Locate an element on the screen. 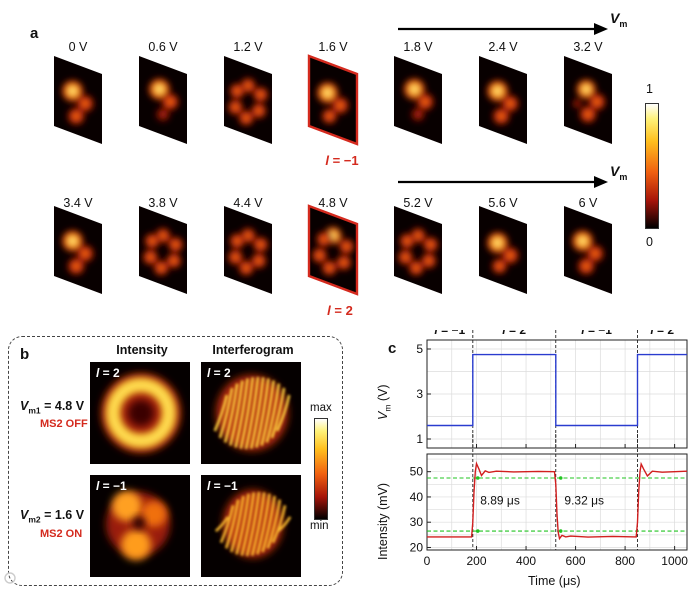 This screenshot has height=594, width=693. y-tick-label: 30 is located at coordinates (417, 522).